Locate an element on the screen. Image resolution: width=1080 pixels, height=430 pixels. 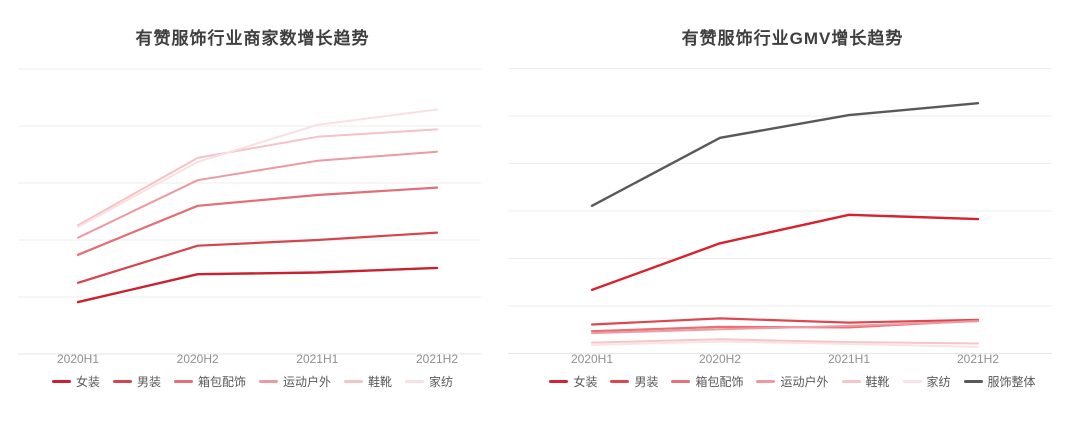
legend-label: 服饰整体 is located at coordinates (1011, 382).